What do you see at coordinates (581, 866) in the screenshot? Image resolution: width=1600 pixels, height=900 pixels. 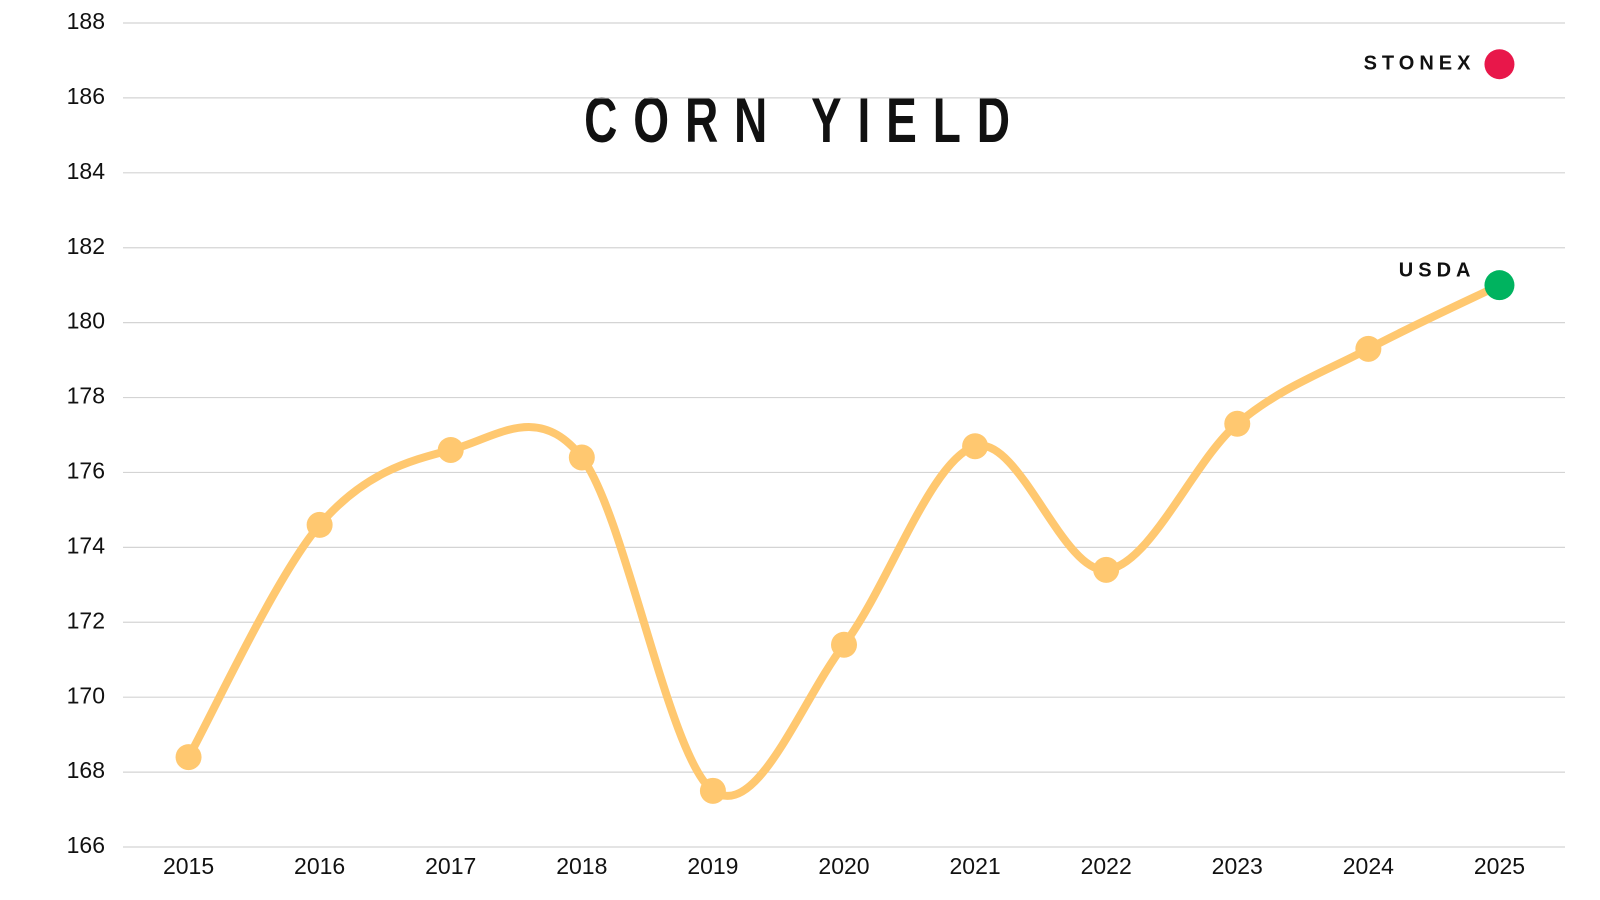 I see `x-tick-label: 2018` at bounding box center [581, 866].